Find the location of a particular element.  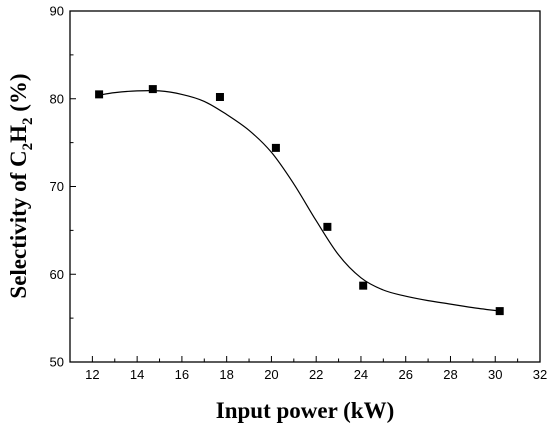

x-tick-label: 28 is located at coordinates (450, 374).